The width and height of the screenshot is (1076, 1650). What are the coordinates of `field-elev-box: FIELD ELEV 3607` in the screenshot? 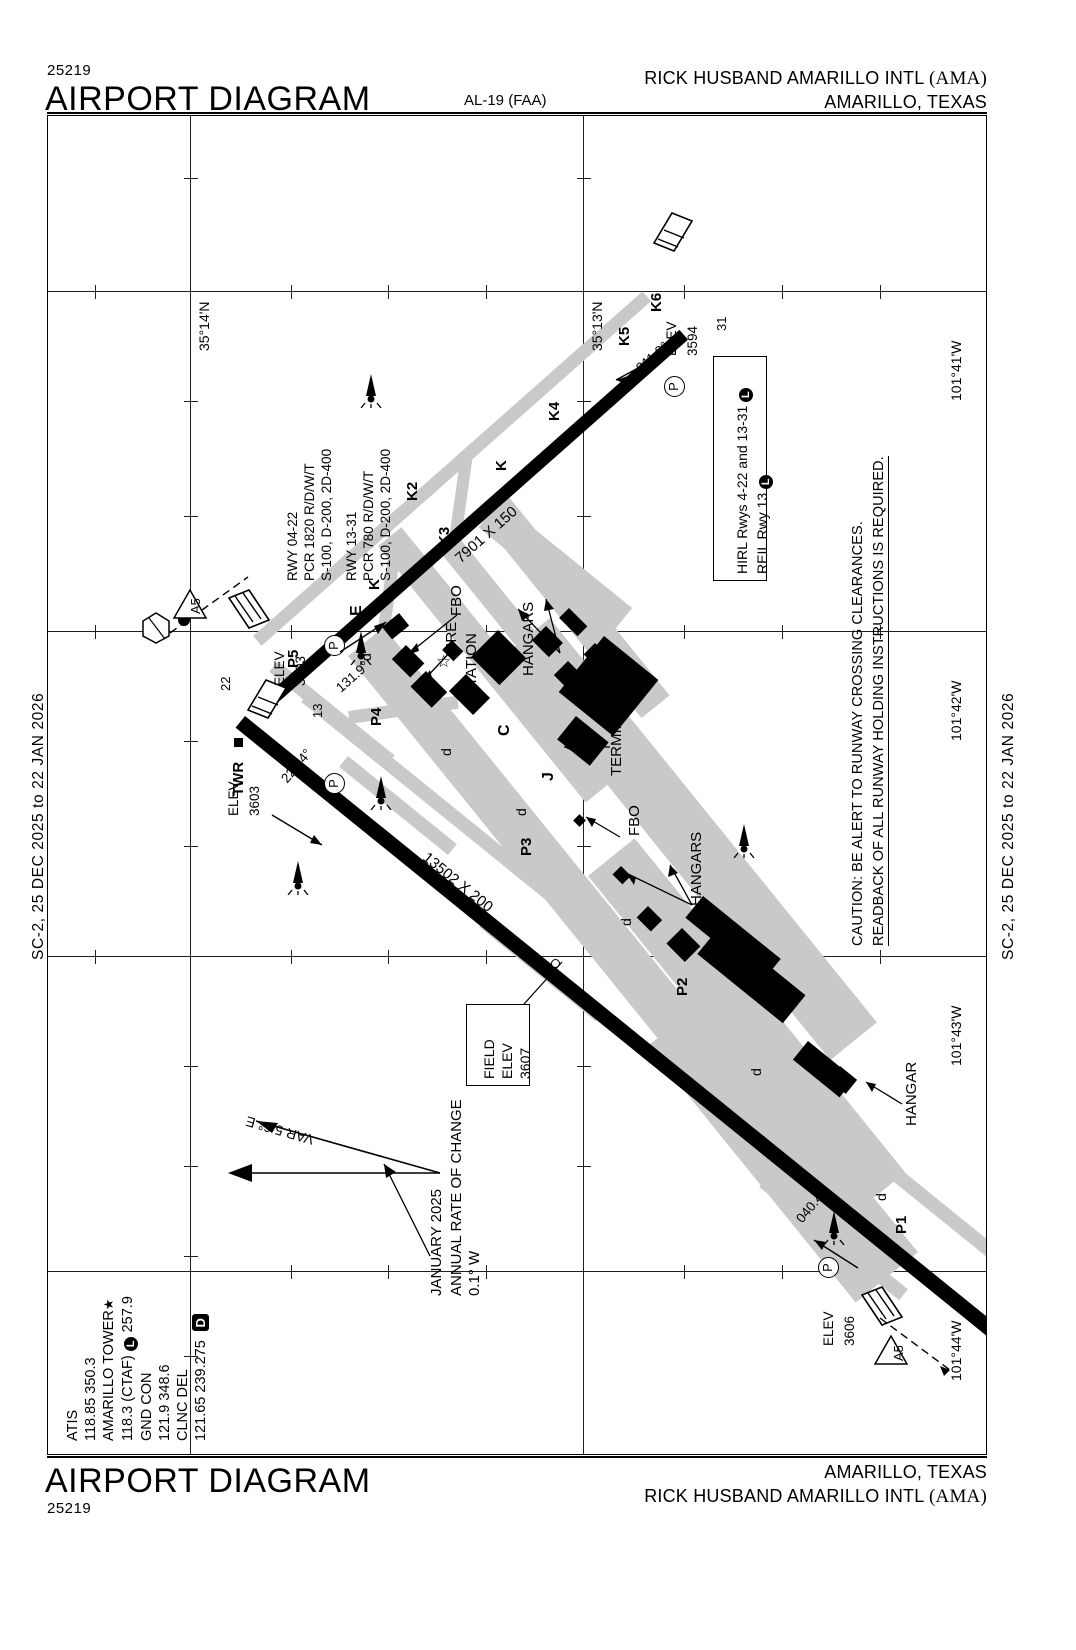 It's located at (499, 1045).